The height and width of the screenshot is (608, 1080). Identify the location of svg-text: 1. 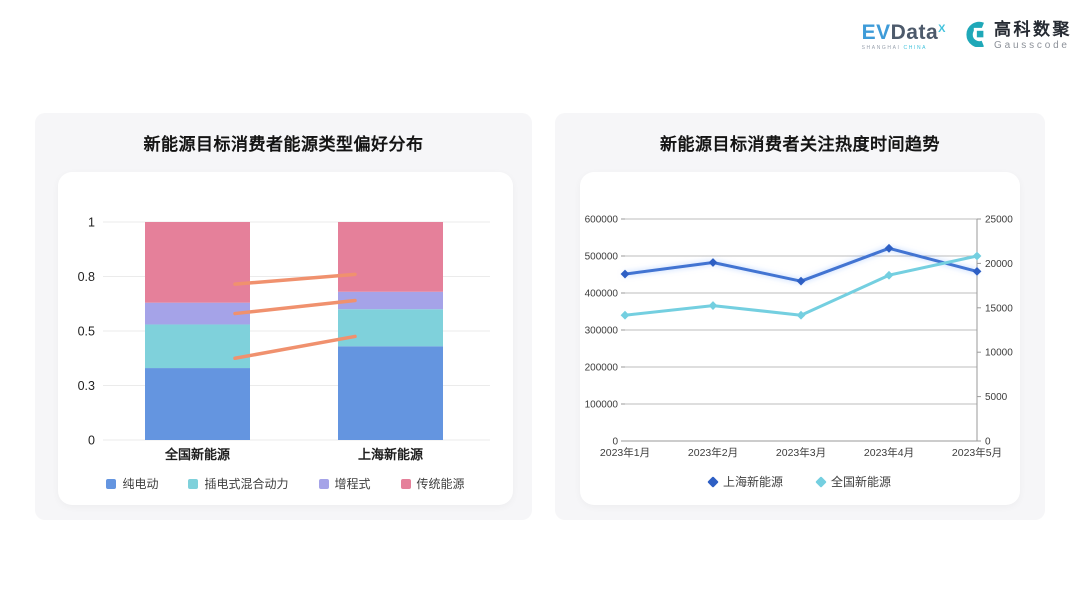
(91, 223).